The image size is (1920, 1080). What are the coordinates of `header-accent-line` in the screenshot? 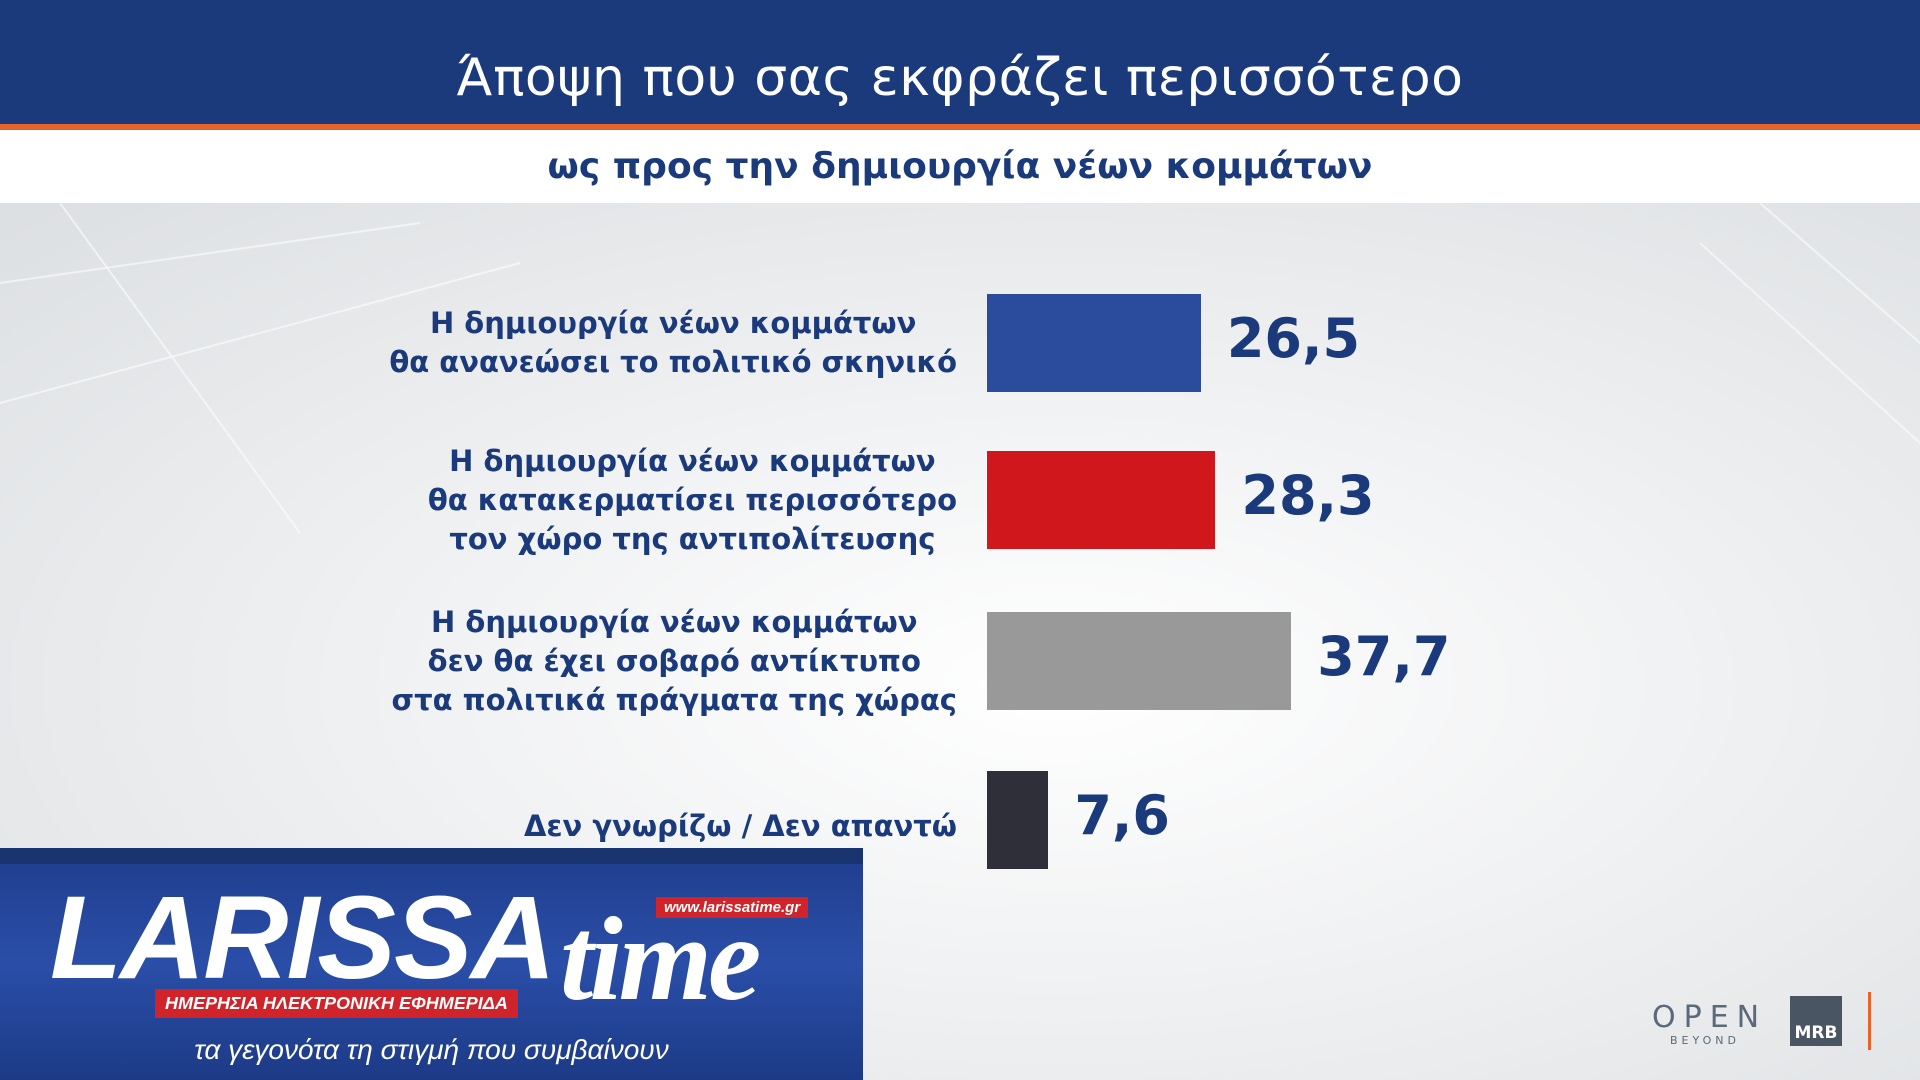 It's located at (960, 127).